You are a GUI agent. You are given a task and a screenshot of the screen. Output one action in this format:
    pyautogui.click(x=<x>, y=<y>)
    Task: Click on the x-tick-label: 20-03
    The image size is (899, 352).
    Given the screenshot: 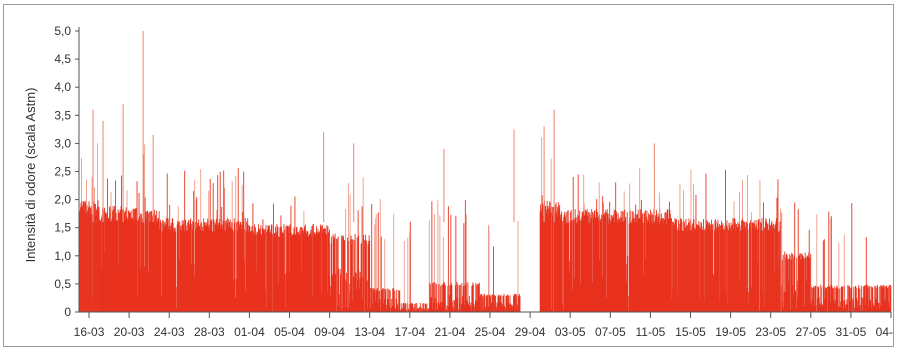 What is the action you would take?
    pyautogui.click(x=129, y=332)
    